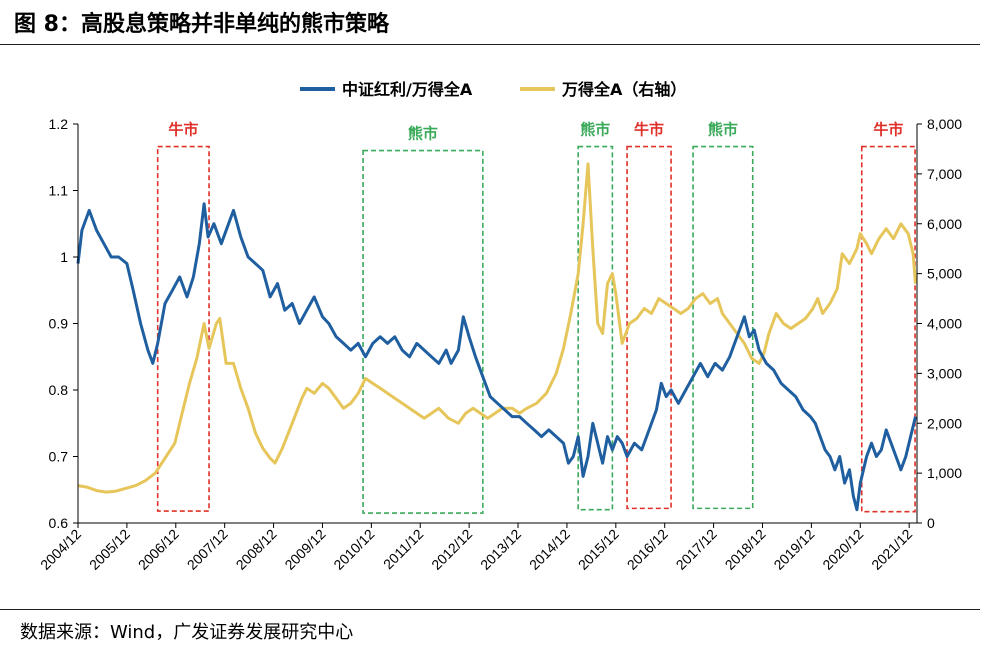 Image resolution: width=1003 pixels, height=654 pixels. Describe the element at coordinates (403, 549) in the screenshot. I see `x-tick-label: 2011/12` at that location.